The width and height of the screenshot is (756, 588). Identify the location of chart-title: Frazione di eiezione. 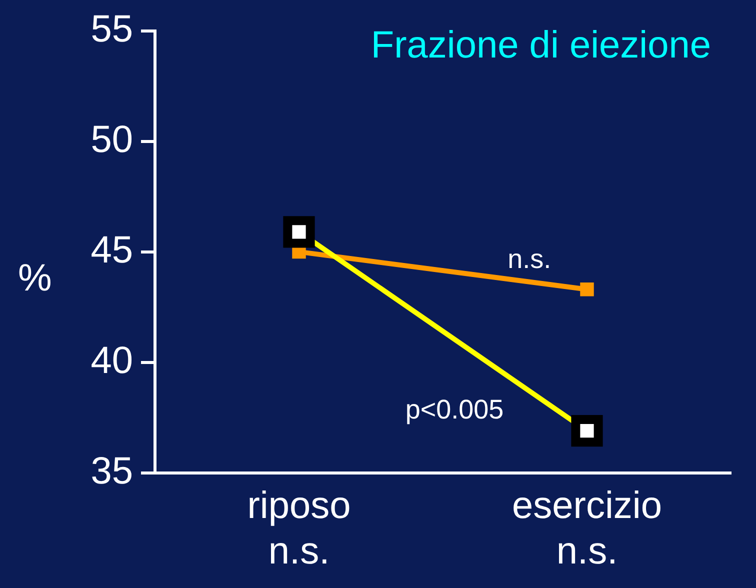
(540, 45).